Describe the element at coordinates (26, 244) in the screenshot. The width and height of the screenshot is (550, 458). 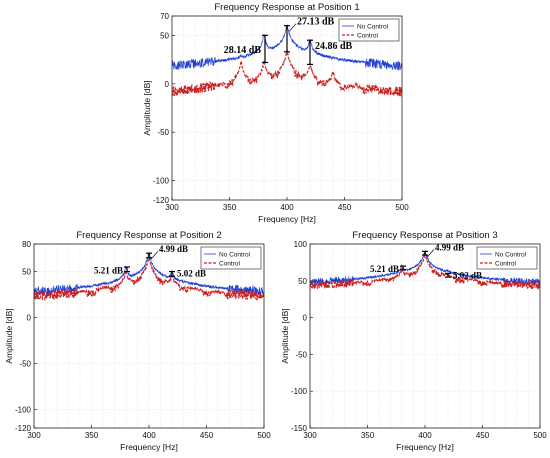
I see `y-tick-label: 80` at that location.